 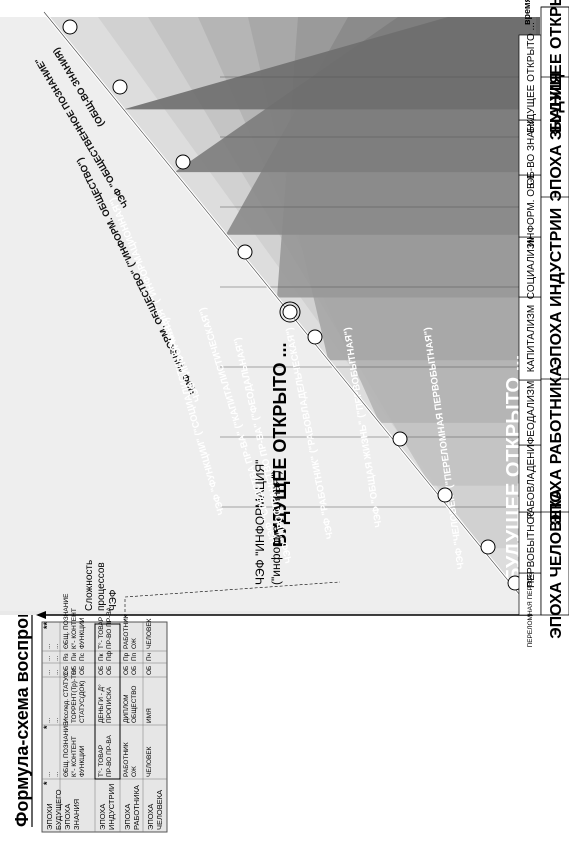 What do you see at coordinates (49, 816) in the screenshot?
I see `table-row-label: ЭПОХИ` at bounding box center [49, 816].